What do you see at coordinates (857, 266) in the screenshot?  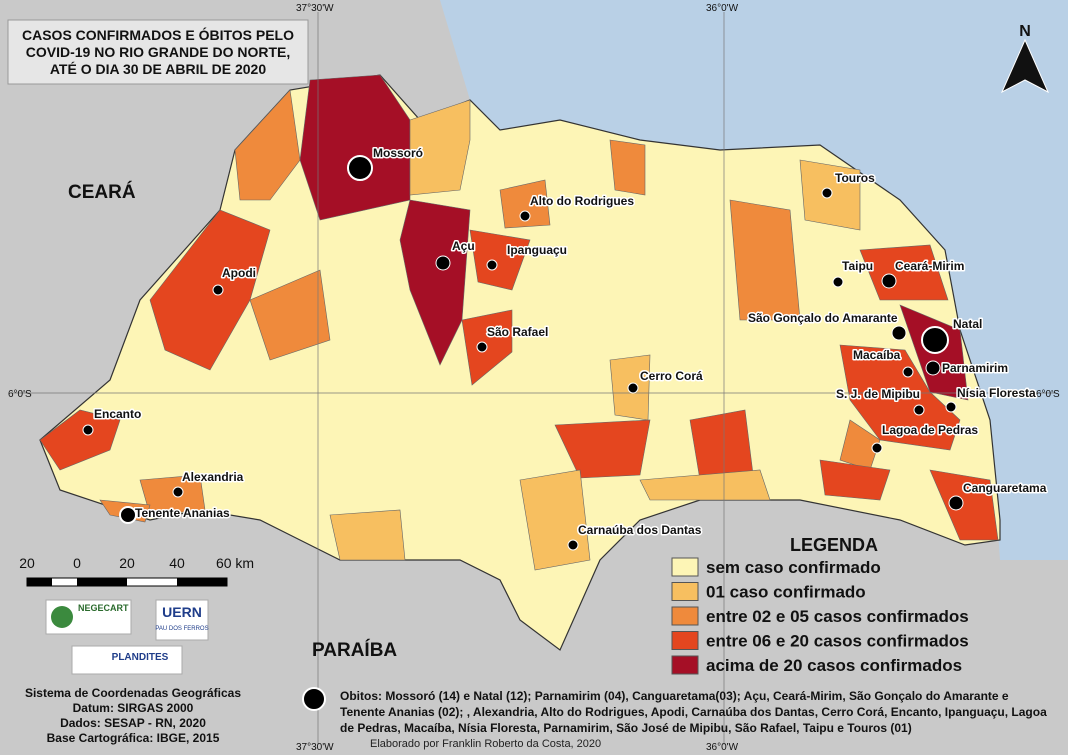 I see `city-label: Taipu` at bounding box center [857, 266].